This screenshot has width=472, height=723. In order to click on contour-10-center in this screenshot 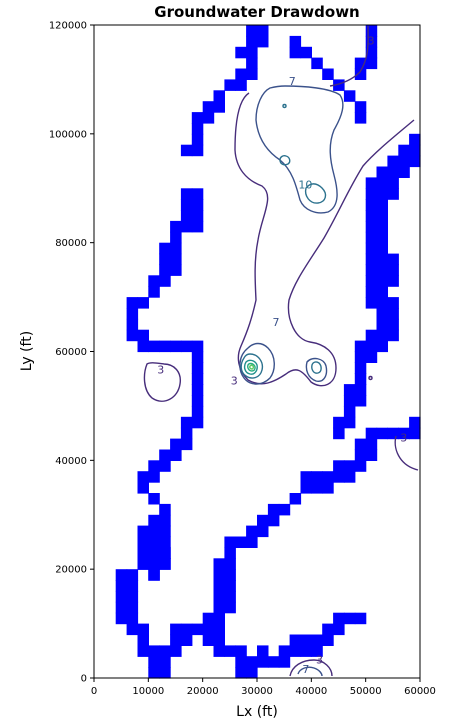, I will do `click(252, 366)`.